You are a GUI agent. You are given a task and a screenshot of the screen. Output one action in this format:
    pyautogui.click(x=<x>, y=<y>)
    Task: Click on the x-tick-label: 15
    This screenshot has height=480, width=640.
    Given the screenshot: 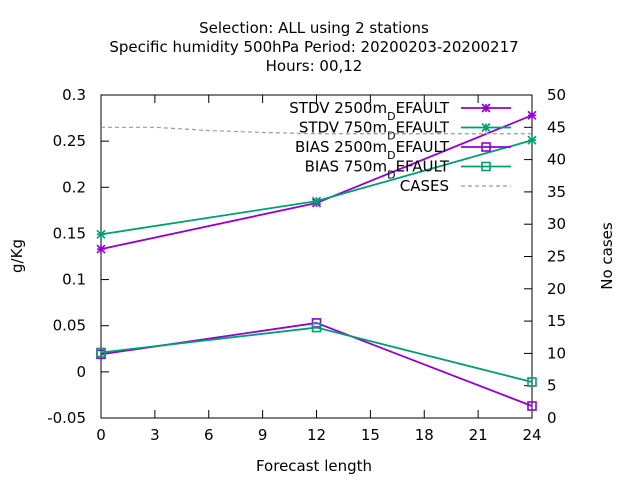 What is the action you would take?
    pyautogui.click(x=370, y=435)
    